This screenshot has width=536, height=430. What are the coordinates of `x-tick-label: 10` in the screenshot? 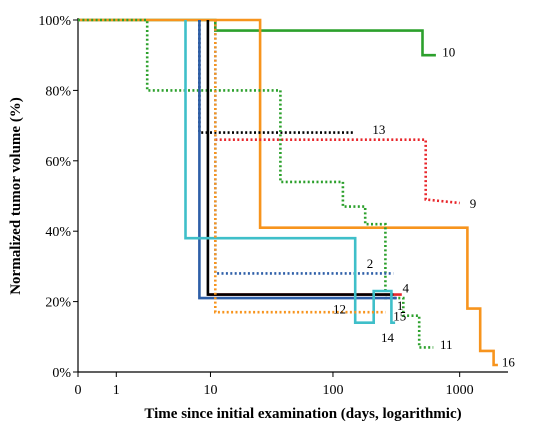 It's located at (210, 390).